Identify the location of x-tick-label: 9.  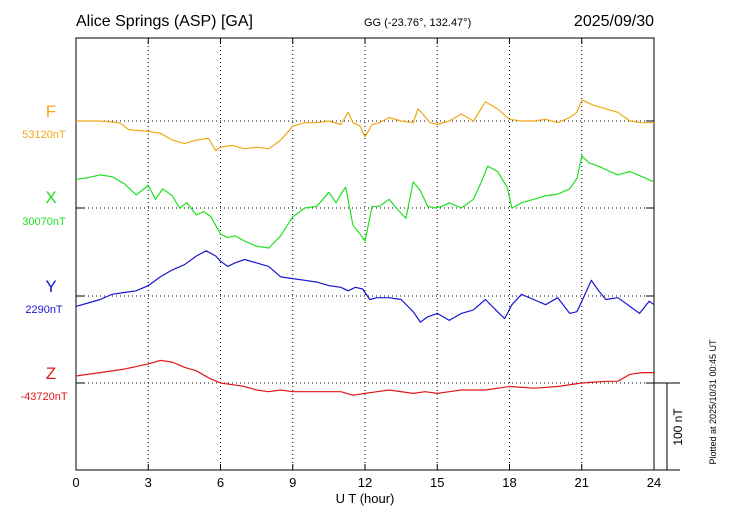
(292, 482).